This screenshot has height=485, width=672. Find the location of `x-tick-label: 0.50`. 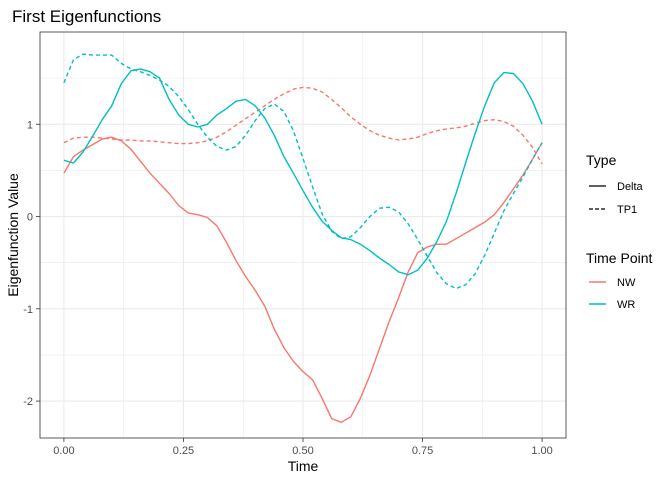

x-tick-label: 0.50 is located at coordinates (302, 451).